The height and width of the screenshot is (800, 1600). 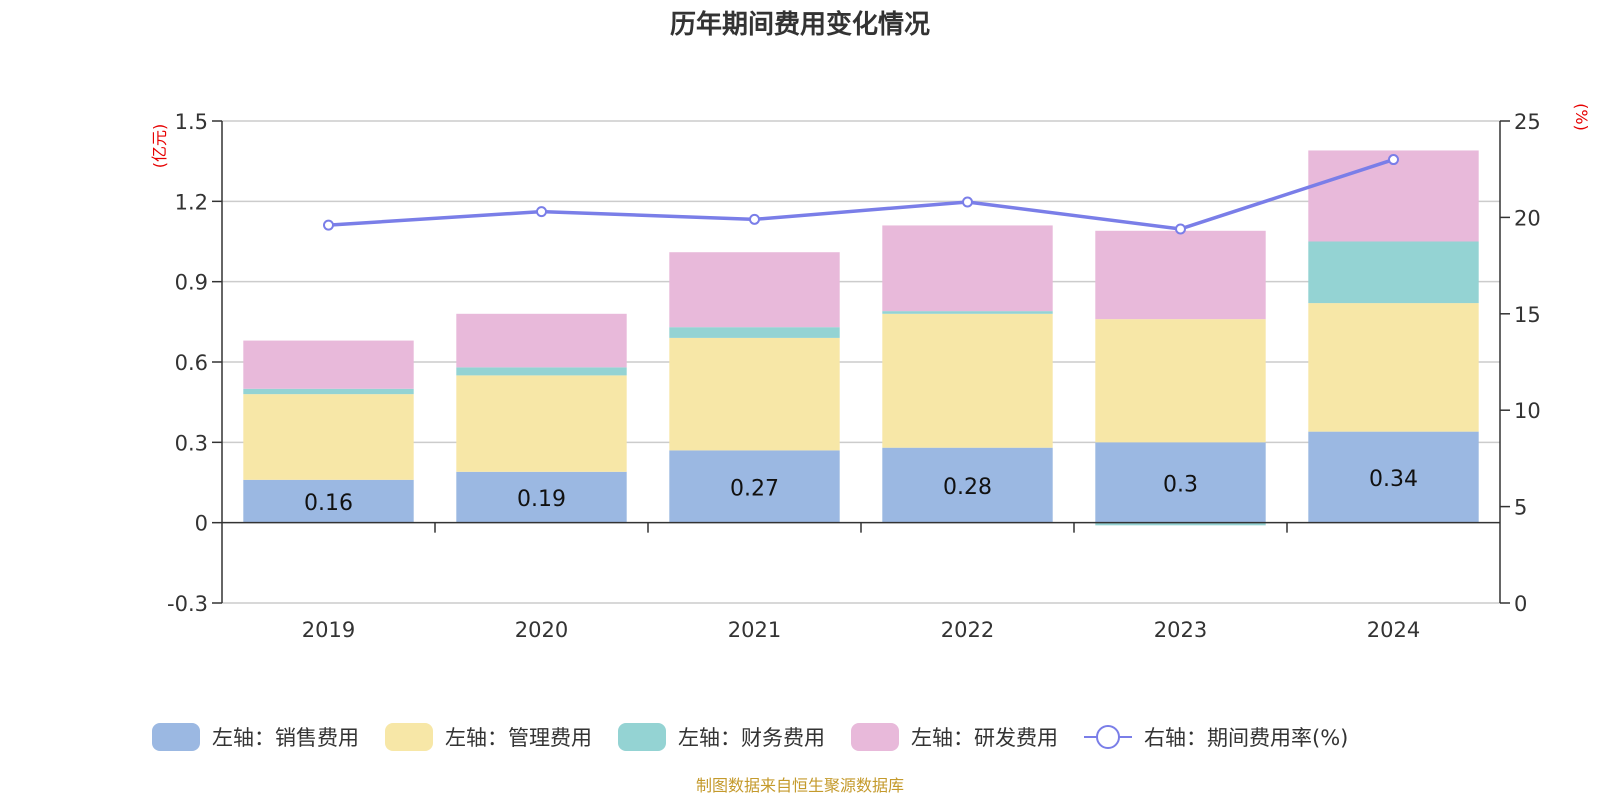 I want to click on x-tick-label: 2024, so click(x=1393, y=630).